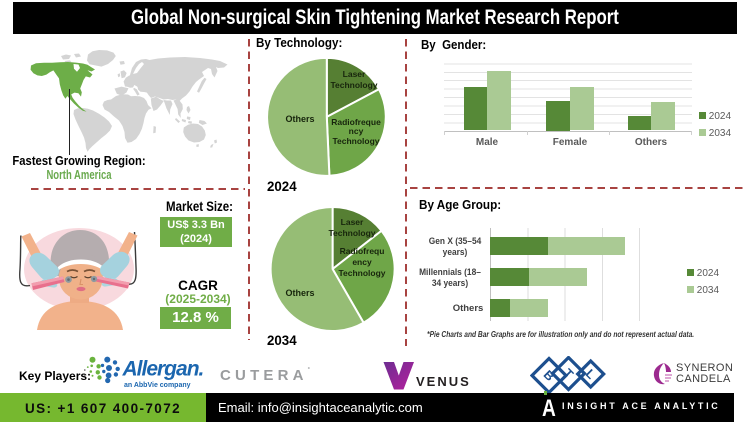  Describe the element at coordinates (157, 385) in the screenshot. I see `svg-text: an AbbVie company` at that location.